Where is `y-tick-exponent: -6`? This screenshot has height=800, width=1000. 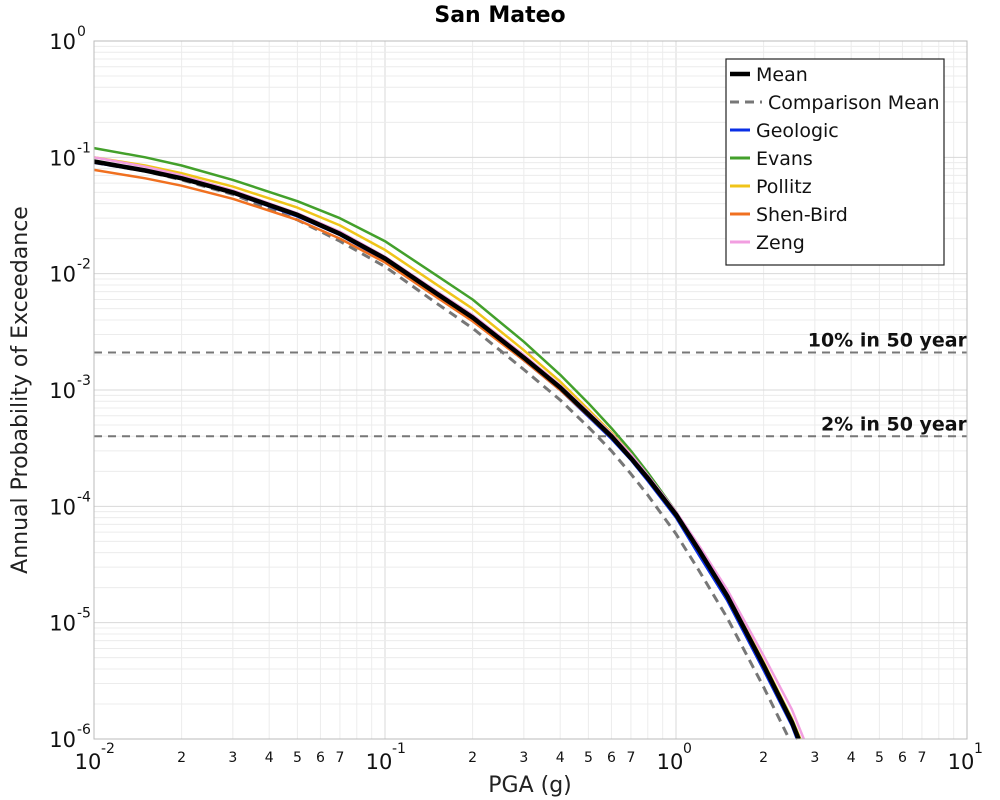
y-tick-exponent: -6 is located at coordinates (84, 730).